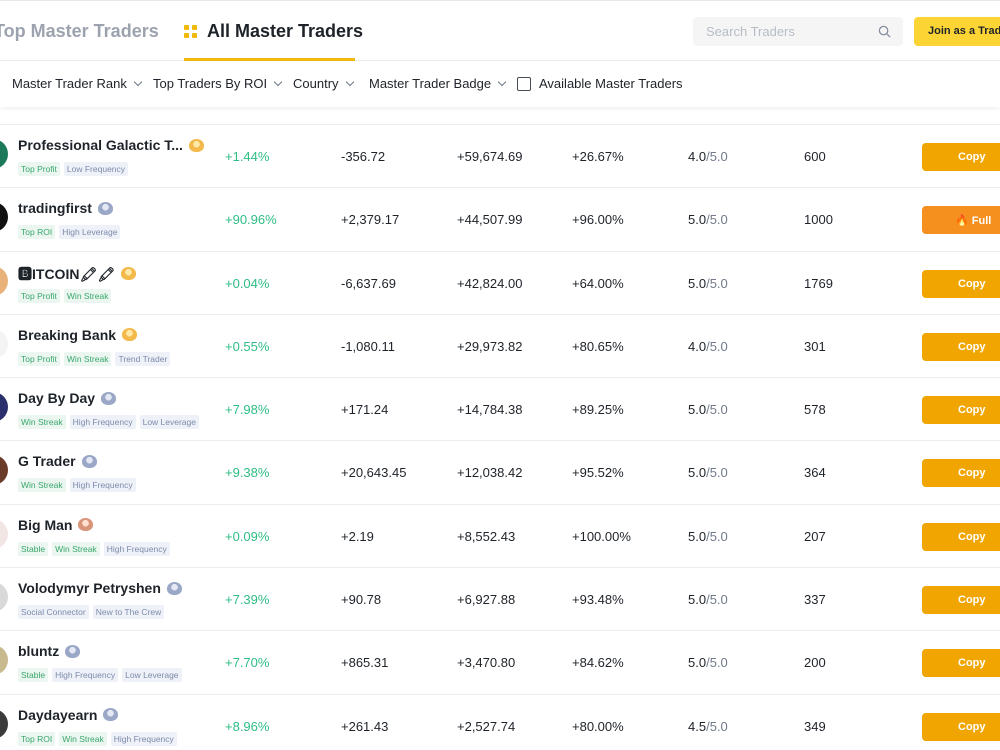  What do you see at coordinates (486, 726) in the screenshot?
I see `aum-value: +2,527.74` at bounding box center [486, 726].